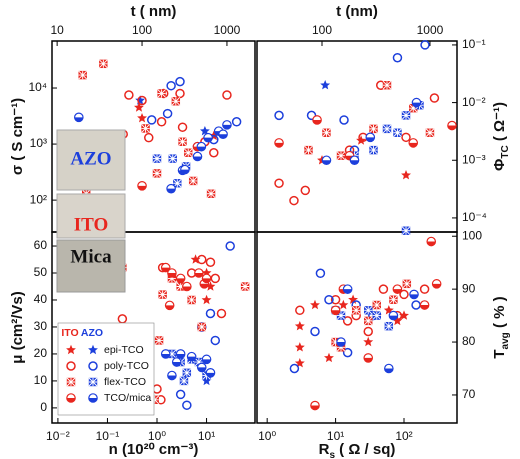  Describe the element at coordinates (69, 333) in the screenshot. I see `legend-column: ITO` at that location.